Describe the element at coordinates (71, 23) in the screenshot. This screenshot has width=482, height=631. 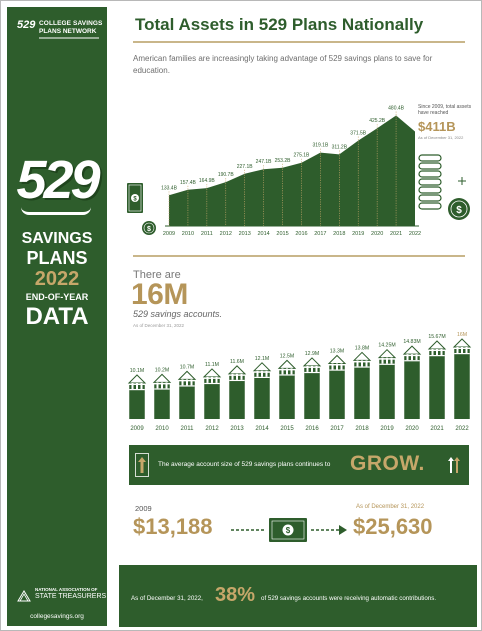
I see `logo-line-1: COLLEGE SAVINGS` at that location.